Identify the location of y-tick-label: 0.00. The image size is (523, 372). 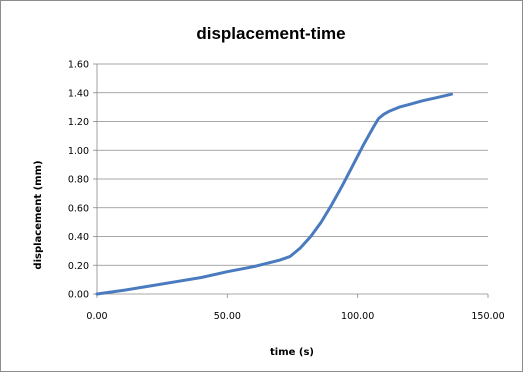
(78, 295).